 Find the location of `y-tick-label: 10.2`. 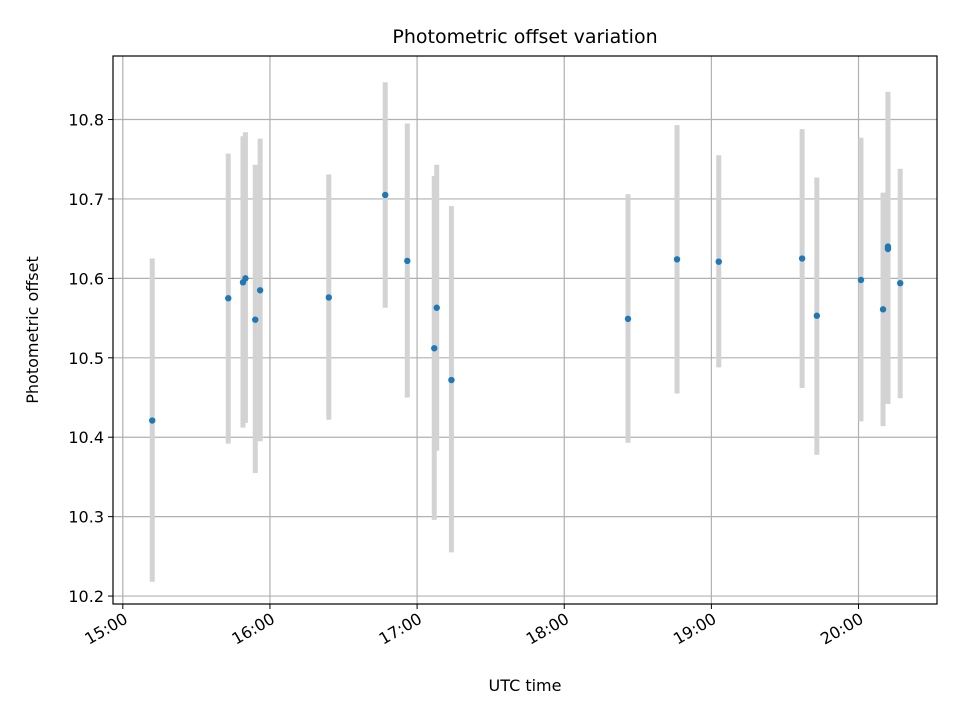

y-tick-label: 10.2 is located at coordinates (86, 596).